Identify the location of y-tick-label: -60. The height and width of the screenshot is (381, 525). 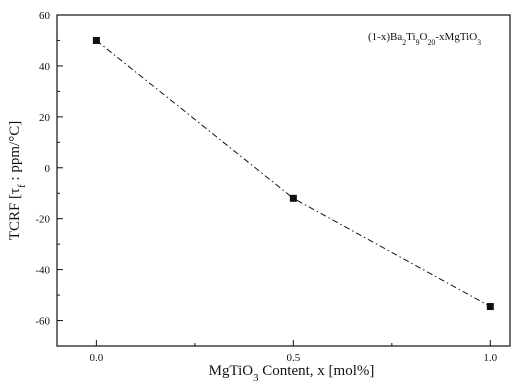
(42, 322).